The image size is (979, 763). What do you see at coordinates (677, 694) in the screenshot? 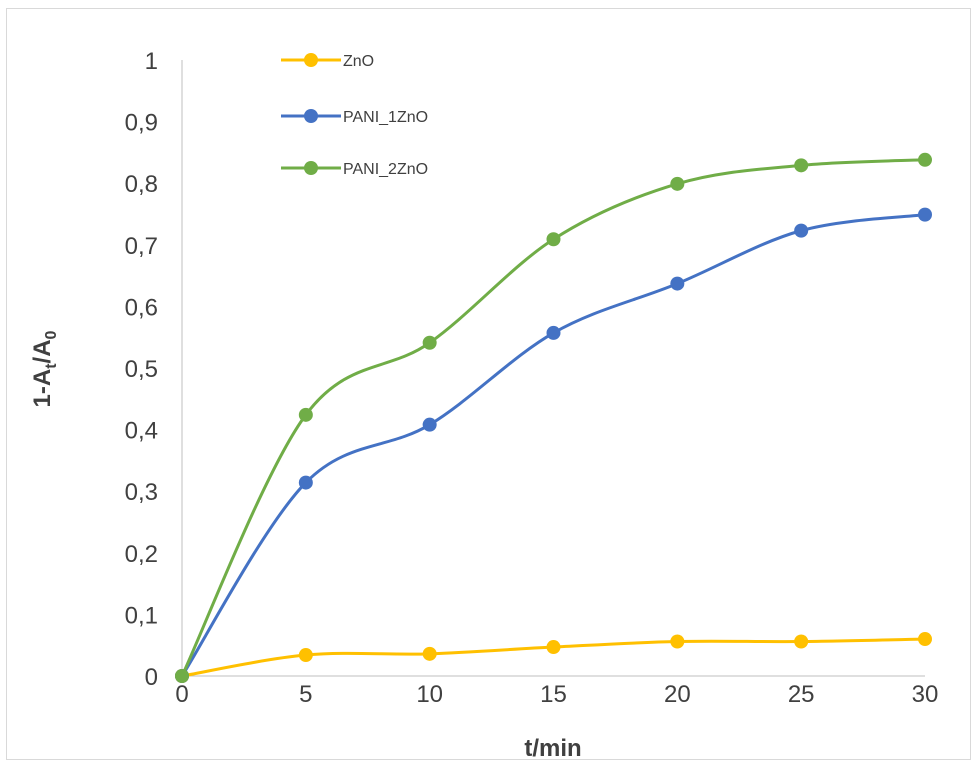
I see `x-tick-label: 20` at bounding box center [677, 694].